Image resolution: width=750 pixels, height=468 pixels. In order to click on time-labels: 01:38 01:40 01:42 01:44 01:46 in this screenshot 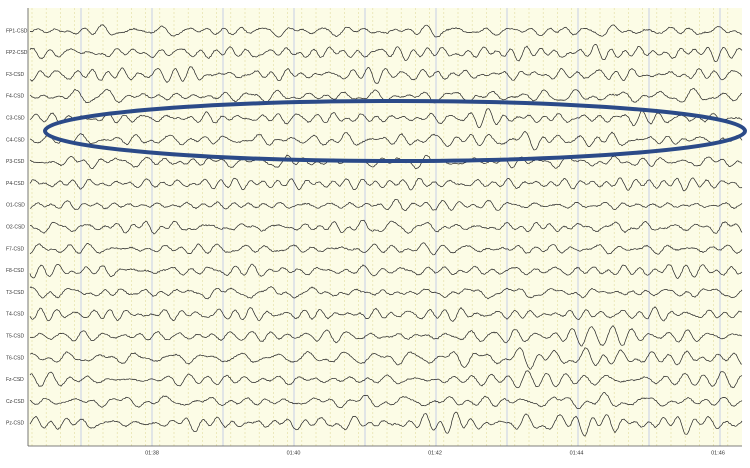, I will do `click(435, 453)`.